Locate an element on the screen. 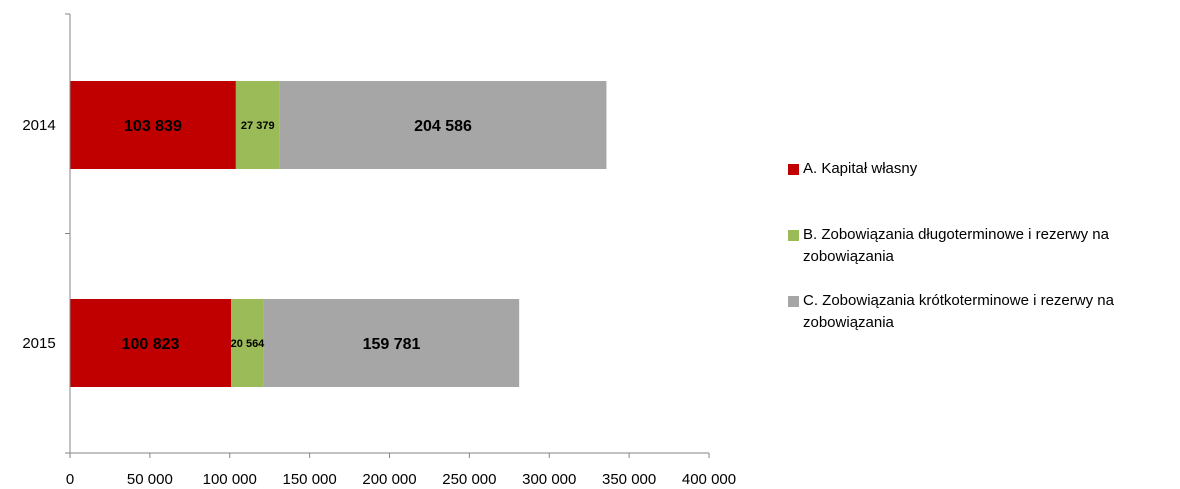 The width and height of the screenshot is (1180, 489). data-label-2014-series-2: 27 379 is located at coordinates (258, 126).